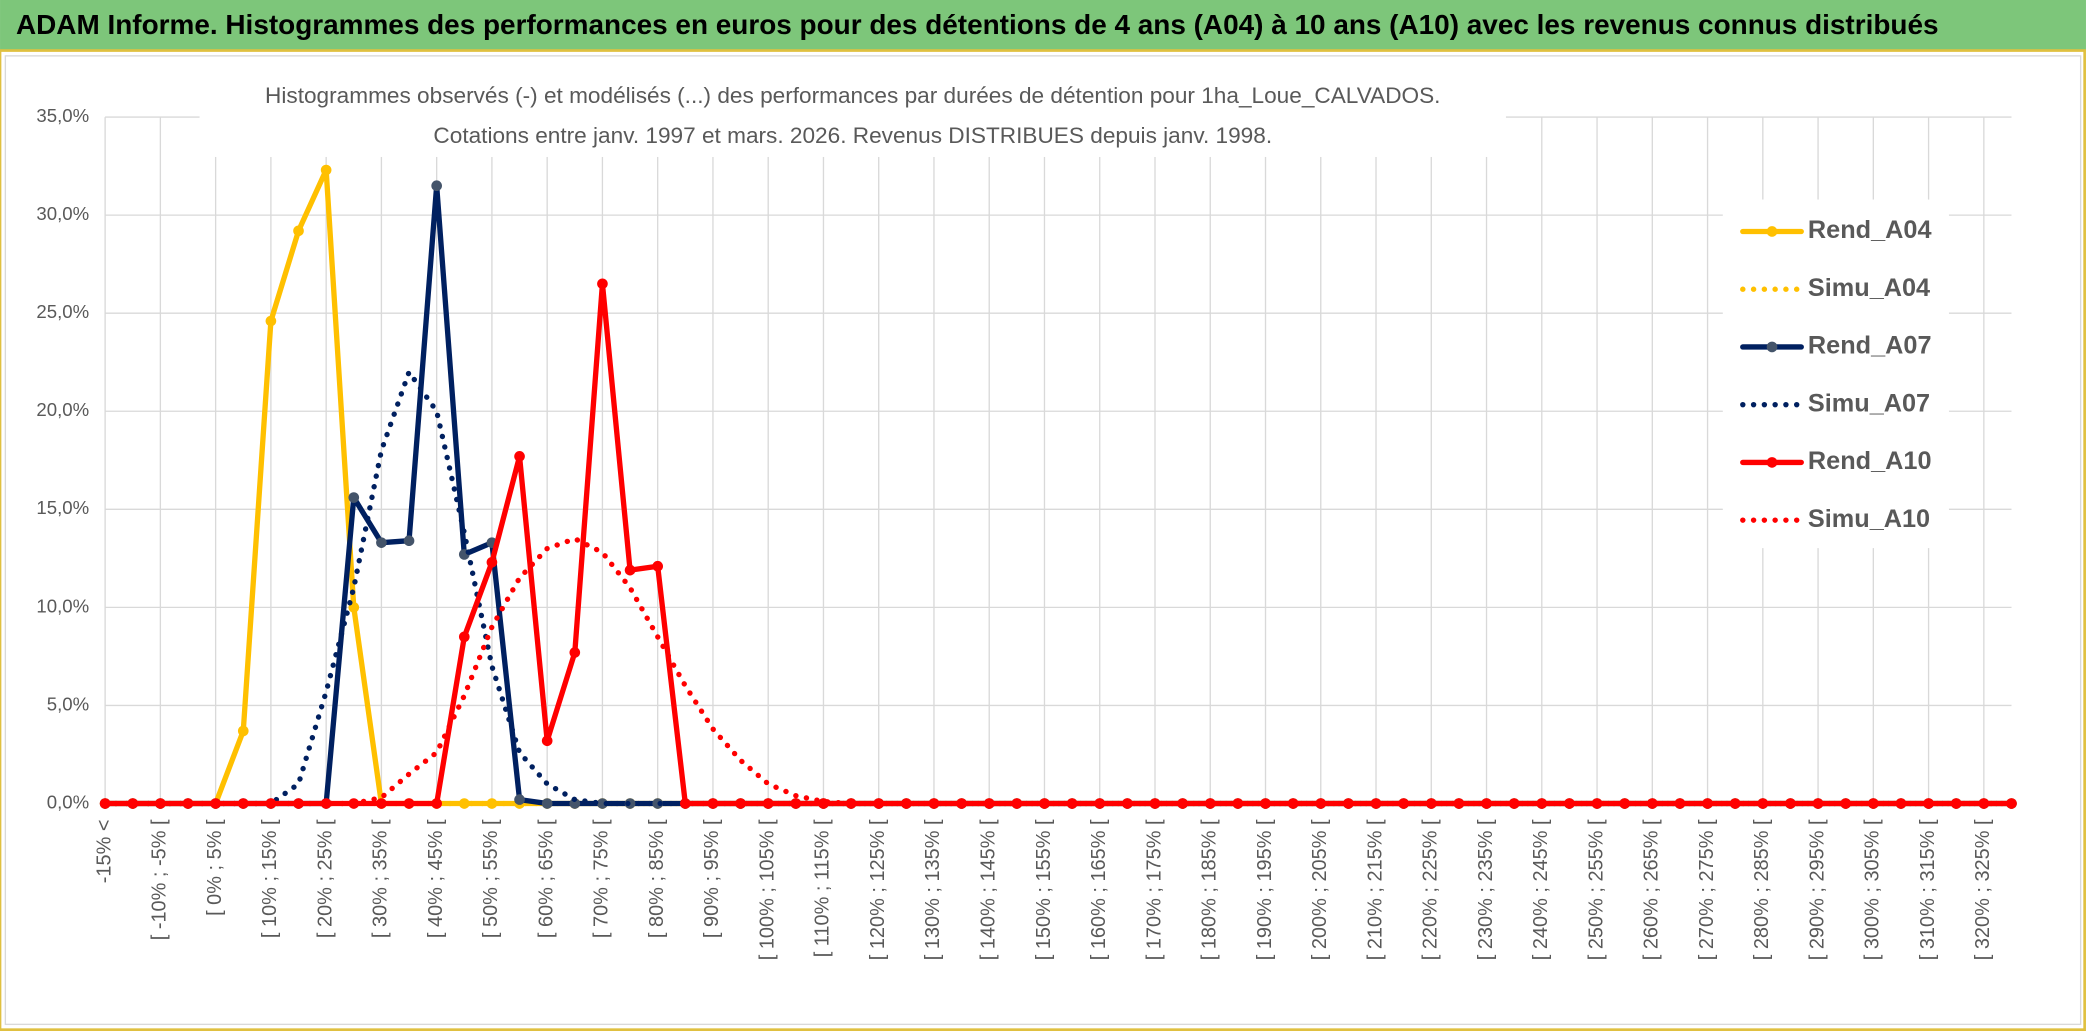 The image size is (2086, 1031). Describe the element at coordinates (988, 889) in the screenshot. I see `x-tick-label: [ 140% ; 145% [` at that location.